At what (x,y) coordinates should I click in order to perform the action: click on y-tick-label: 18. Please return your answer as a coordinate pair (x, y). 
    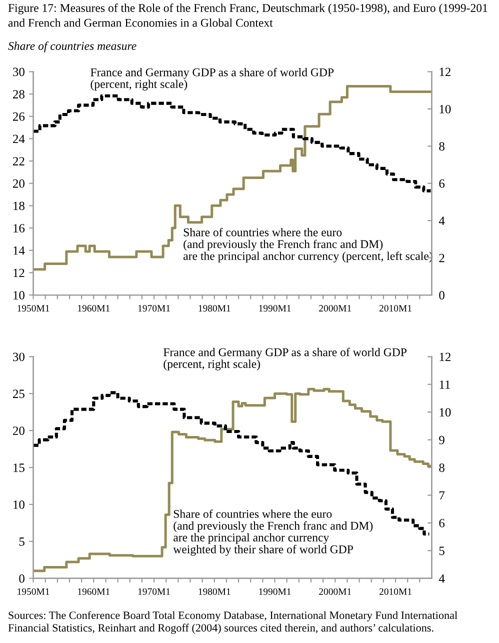
    Looking at the image, I should click on (19, 206).